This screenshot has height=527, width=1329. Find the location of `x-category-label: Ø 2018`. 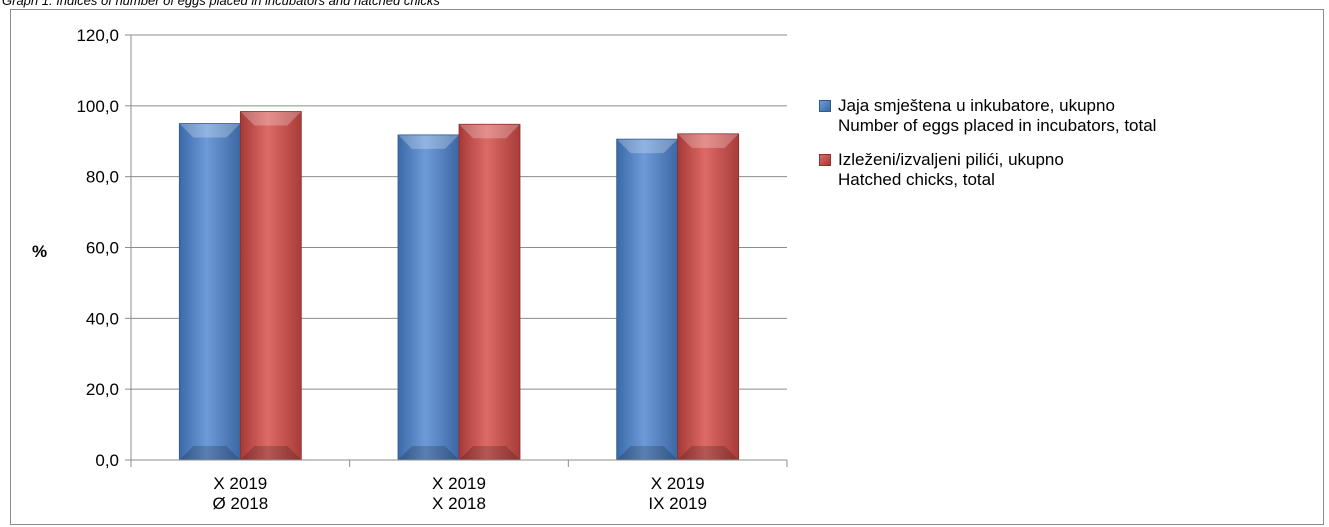

x-category-label: Ø 2018 is located at coordinates (240, 503).